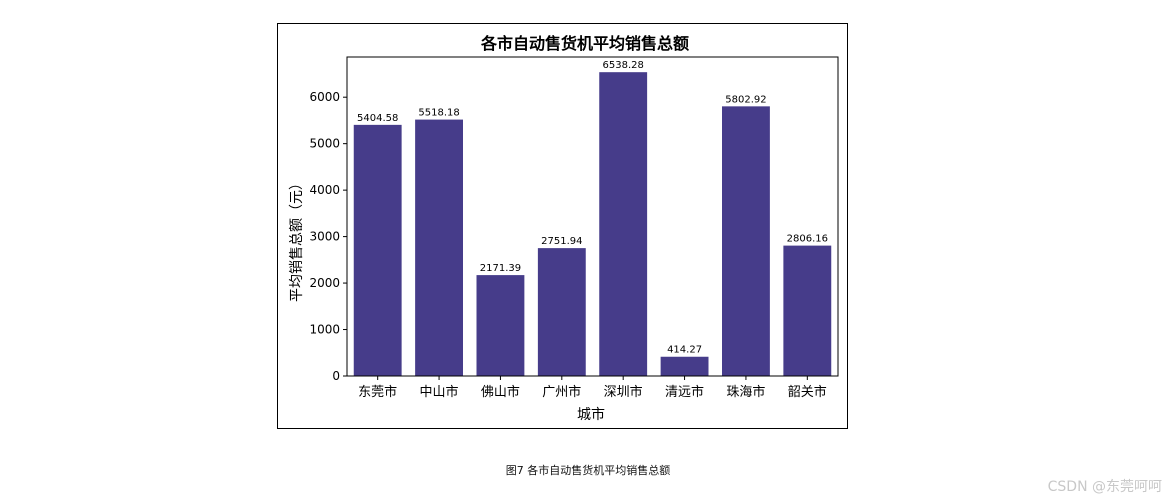 This screenshot has width=1176, height=502. Describe the element at coordinates (1104, 487) in the screenshot. I see `watermark: CSDN @东莞呵呵` at that location.